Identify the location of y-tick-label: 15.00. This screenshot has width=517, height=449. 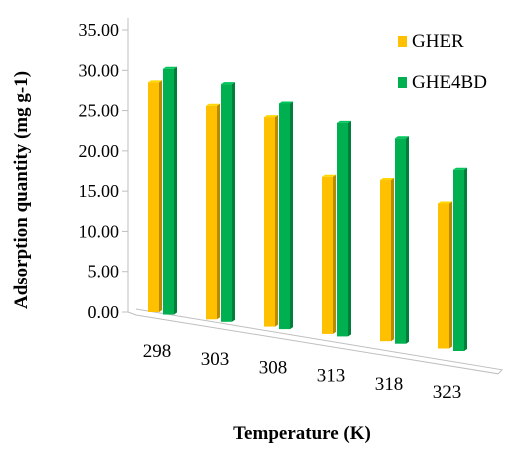
(99, 191).